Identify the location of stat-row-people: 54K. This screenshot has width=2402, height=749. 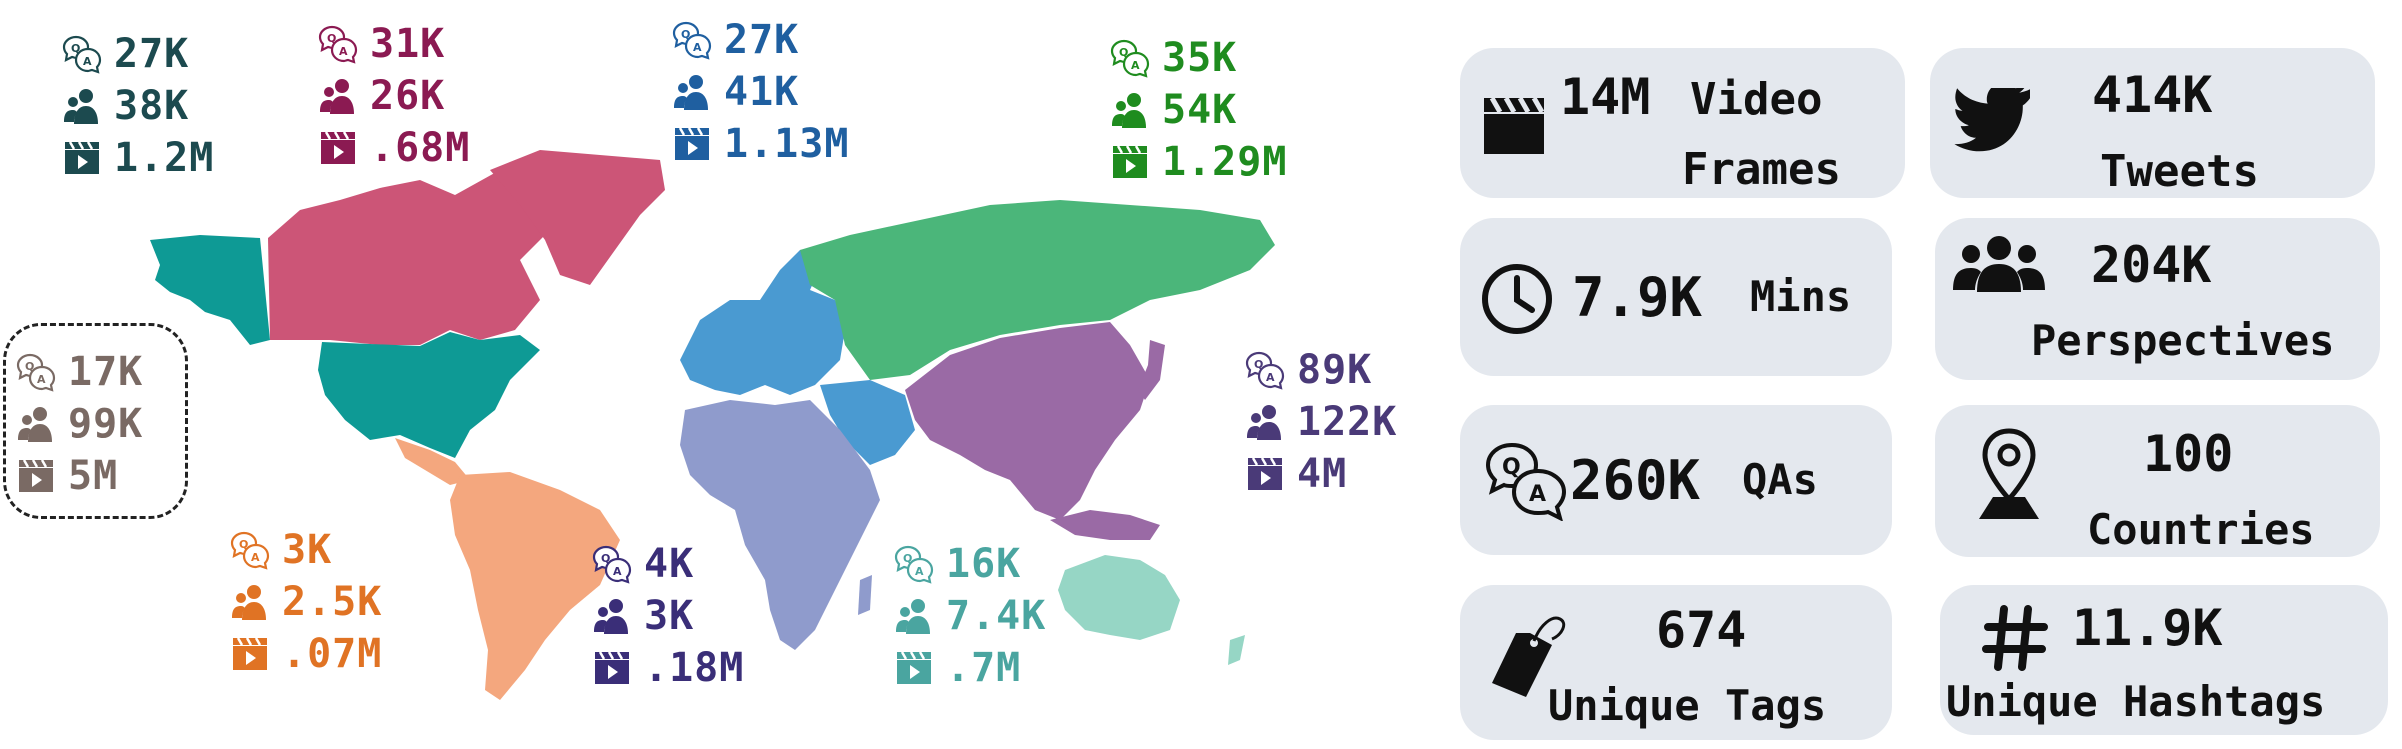
(1198, 110).